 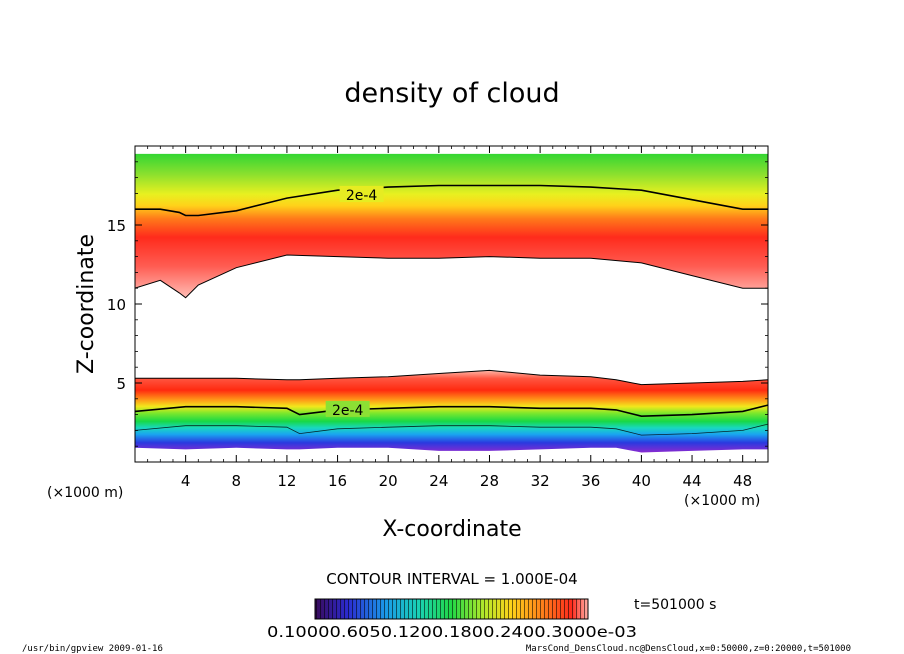 I want to click on lower-cloud-band, so click(x=451, y=411).